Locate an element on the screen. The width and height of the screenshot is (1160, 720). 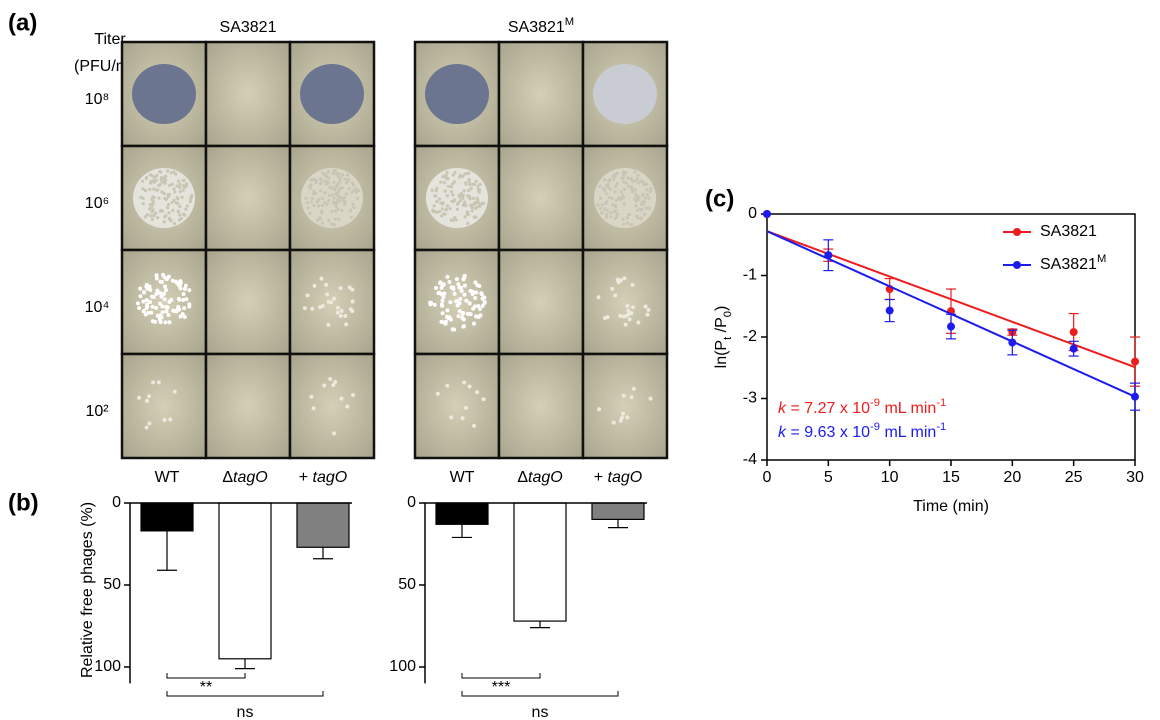
legend-marker is located at coordinates (1017, 232).